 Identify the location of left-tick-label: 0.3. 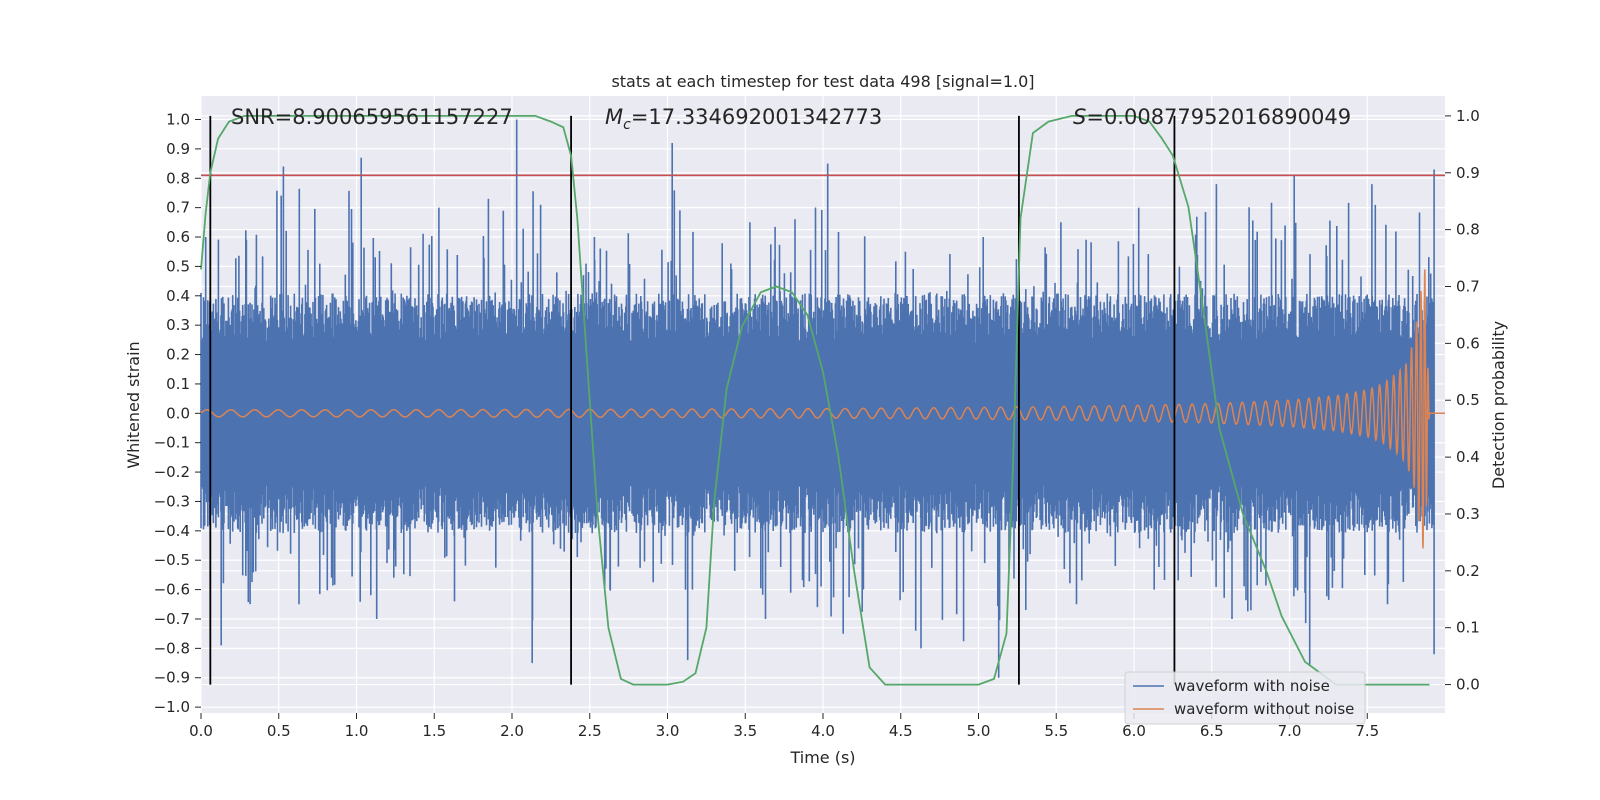
(178, 325).